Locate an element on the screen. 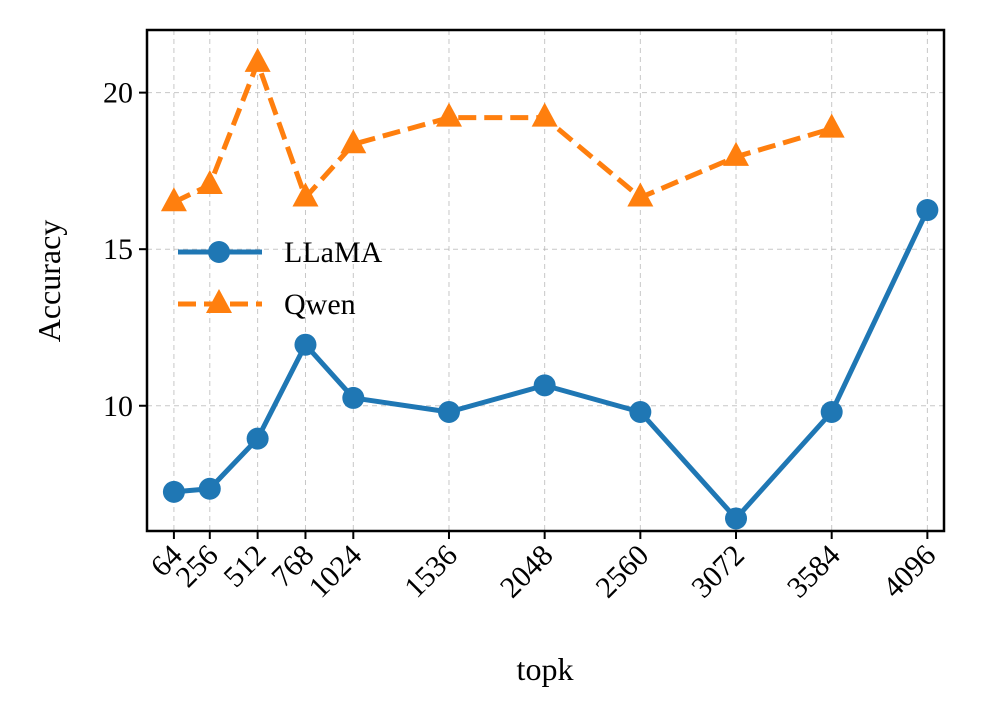  x-tick-label: 4096 is located at coordinates (910, 572).